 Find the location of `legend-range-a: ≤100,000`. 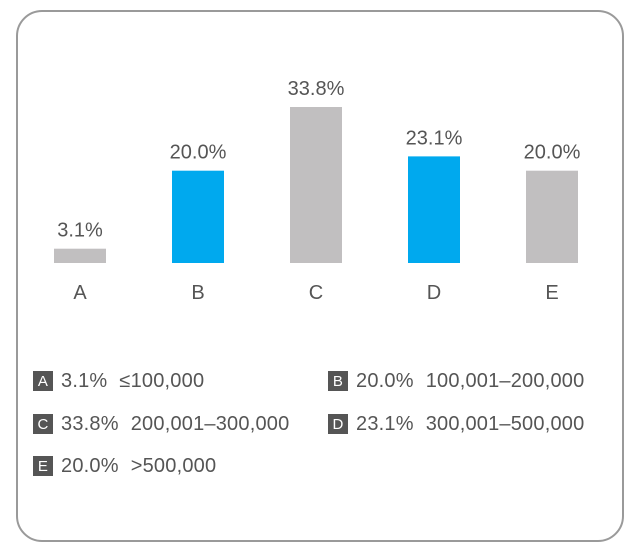

legend-range-a: ≤100,000 is located at coordinates (162, 380).